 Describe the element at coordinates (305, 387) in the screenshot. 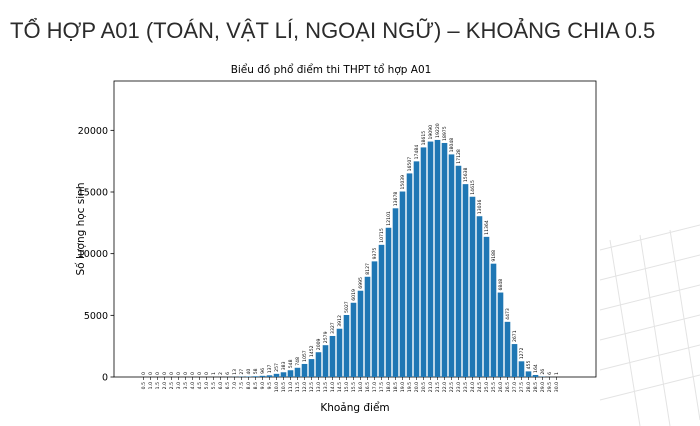

I see `x-tick-label: 12.0` at that location.